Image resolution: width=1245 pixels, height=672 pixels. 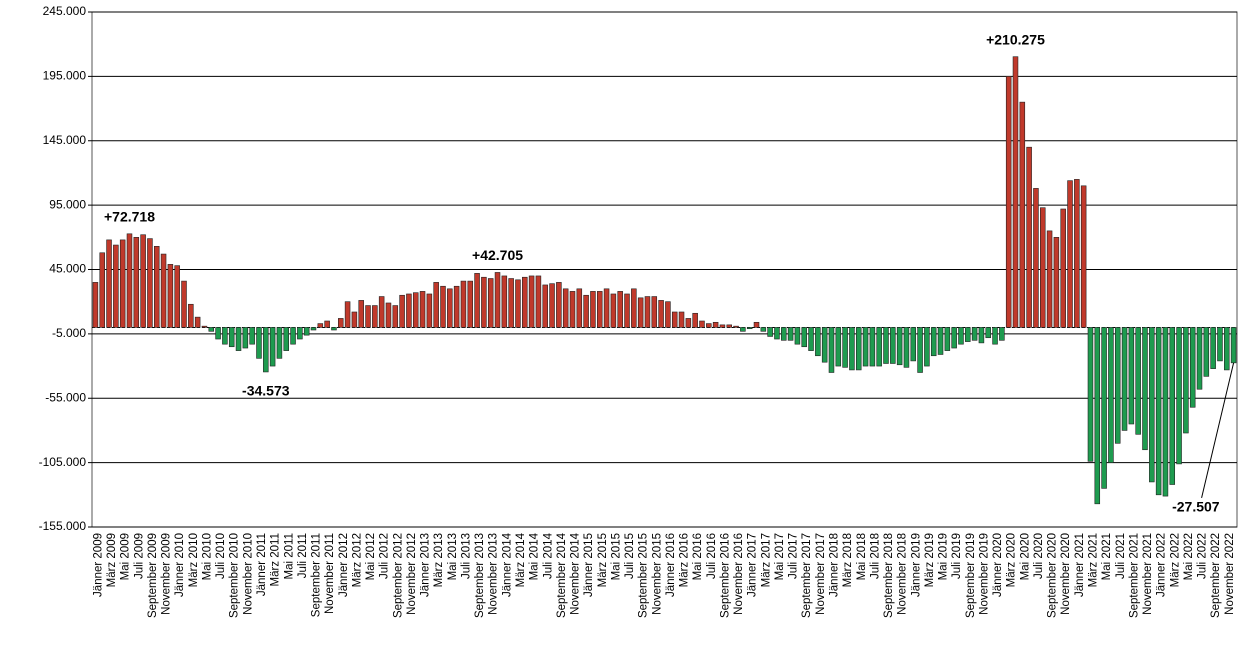 I want to click on x-tick-label: November 2018, so click(x=903, y=574).